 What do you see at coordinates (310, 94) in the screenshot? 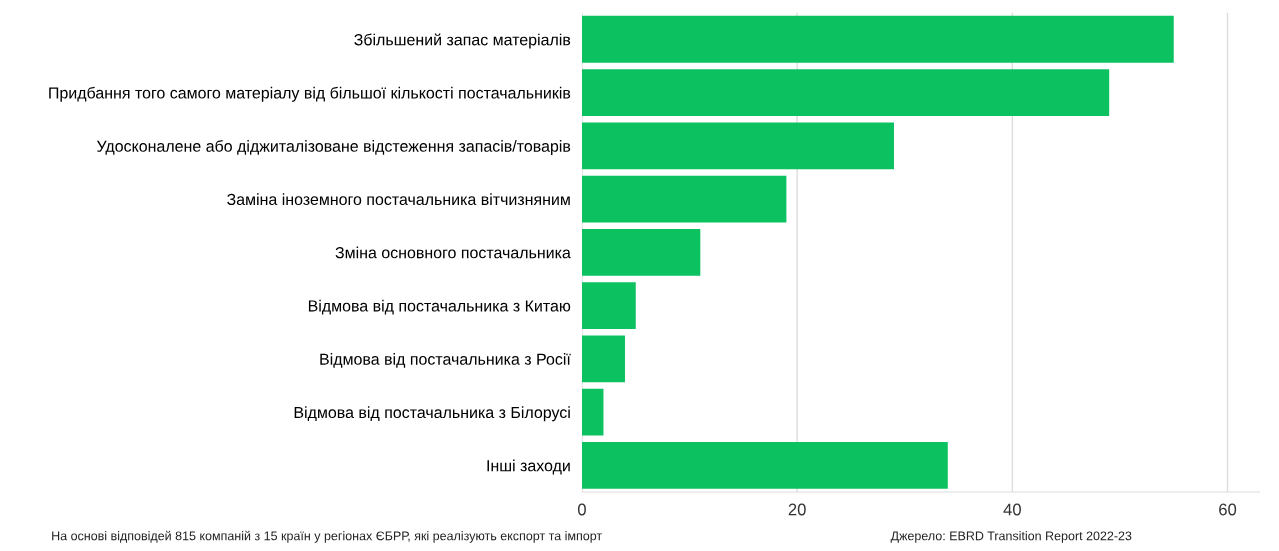
I see `y-tick-label: Придбання того самого матеріалу від більшої кількості постачальників` at bounding box center [310, 94].